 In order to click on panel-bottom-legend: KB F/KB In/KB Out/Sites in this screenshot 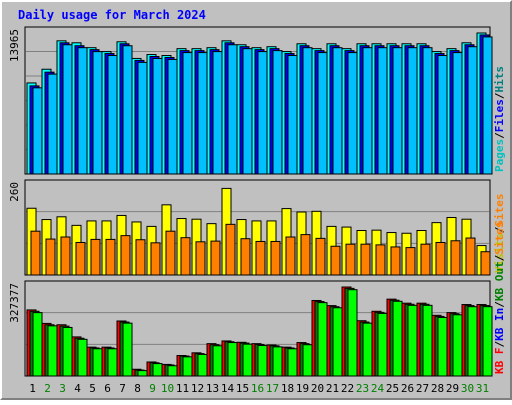, I will do `click(499, 298)`.